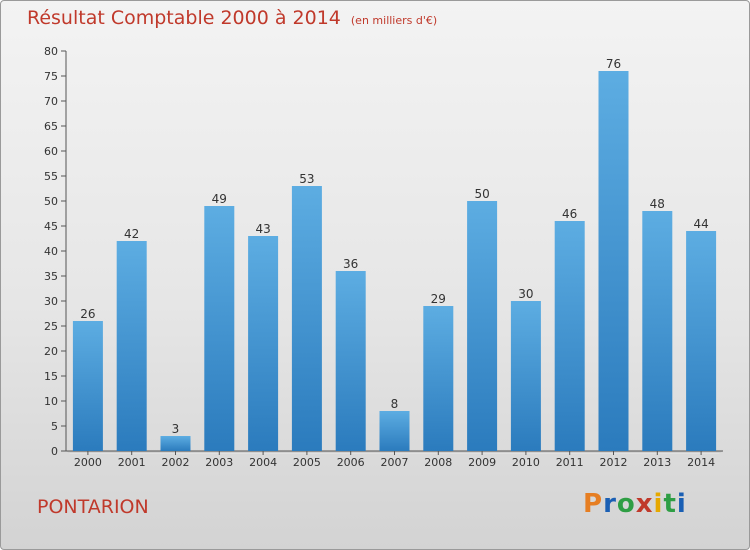 The height and width of the screenshot is (550, 750). What do you see at coordinates (438, 299) in the screenshot?
I see `data-label: 29` at bounding box center [438, 299].